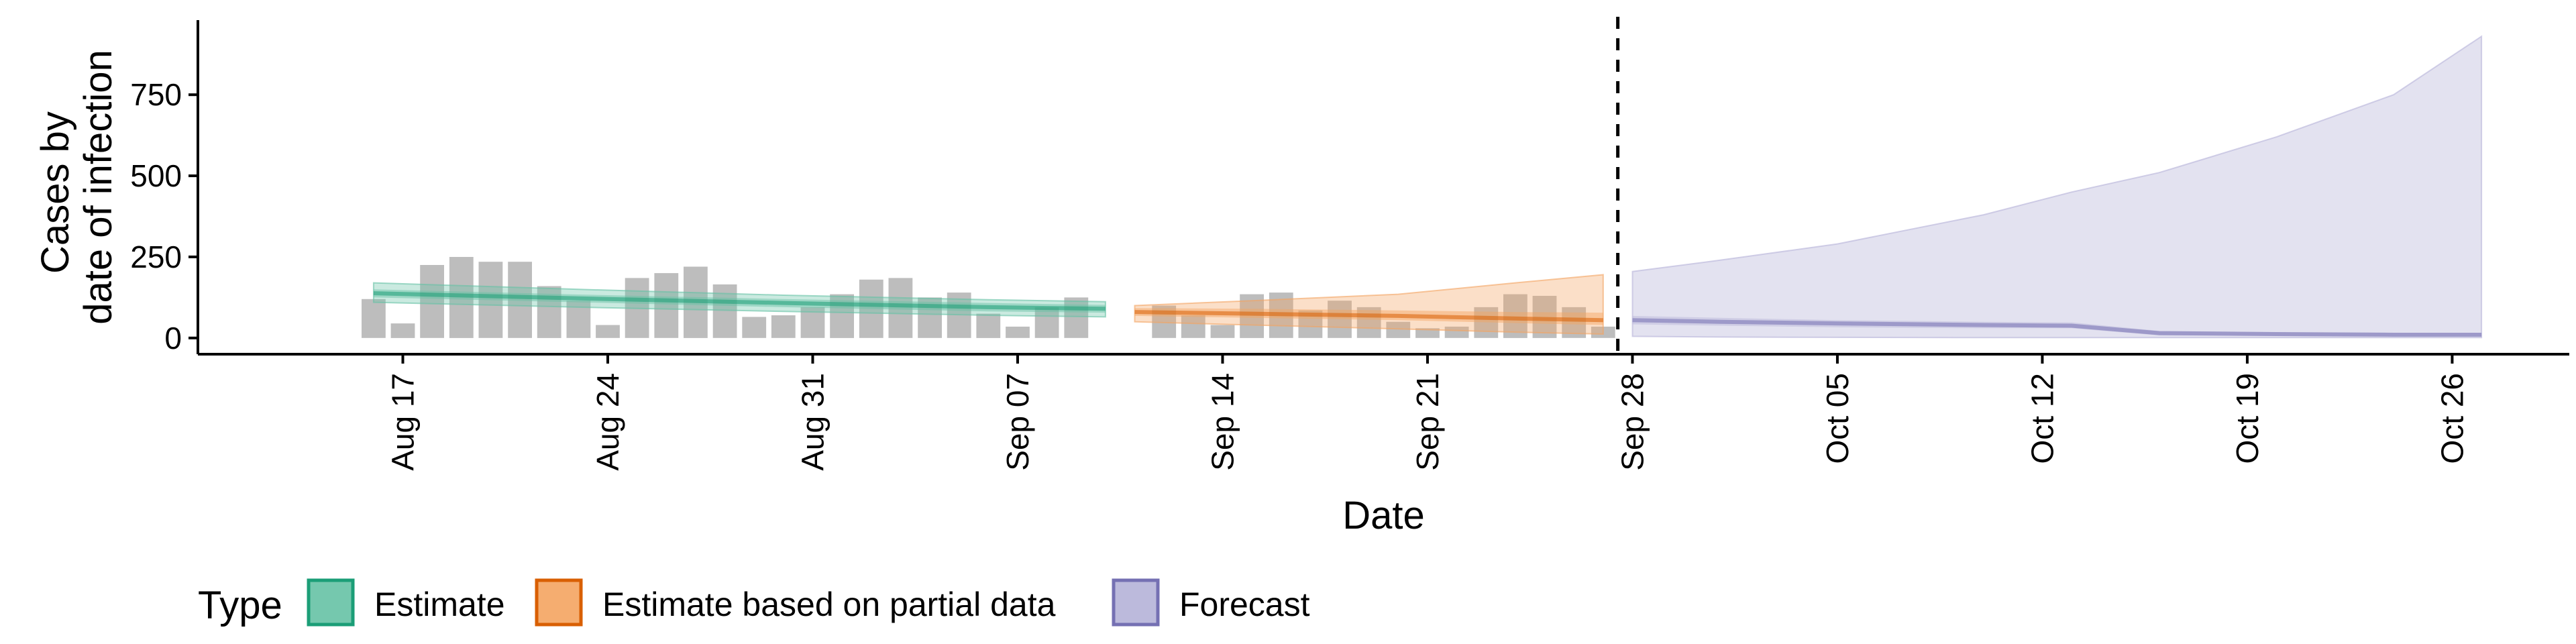 The width and height of the screenshot is (2576, 644). Describe the element at coordinates (55, 192) in the screenshot. I see `y-axis-title-line-1: Cases by` at that location.